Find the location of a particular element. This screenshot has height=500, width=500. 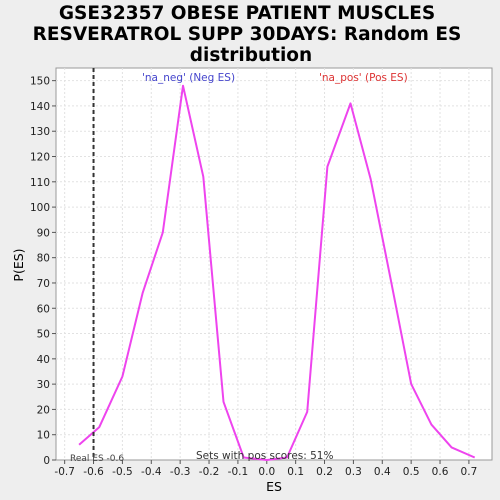

x-tick-label: -0.7 is located at coordinates (64, 472).